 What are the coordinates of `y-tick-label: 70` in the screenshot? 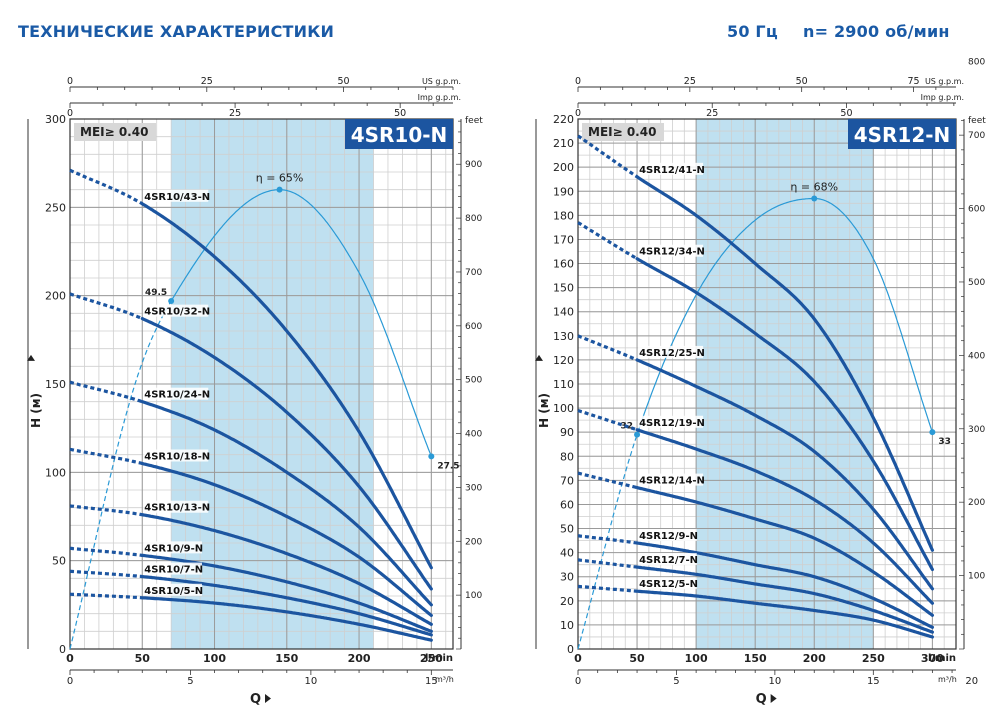 It's located at (567, 480).